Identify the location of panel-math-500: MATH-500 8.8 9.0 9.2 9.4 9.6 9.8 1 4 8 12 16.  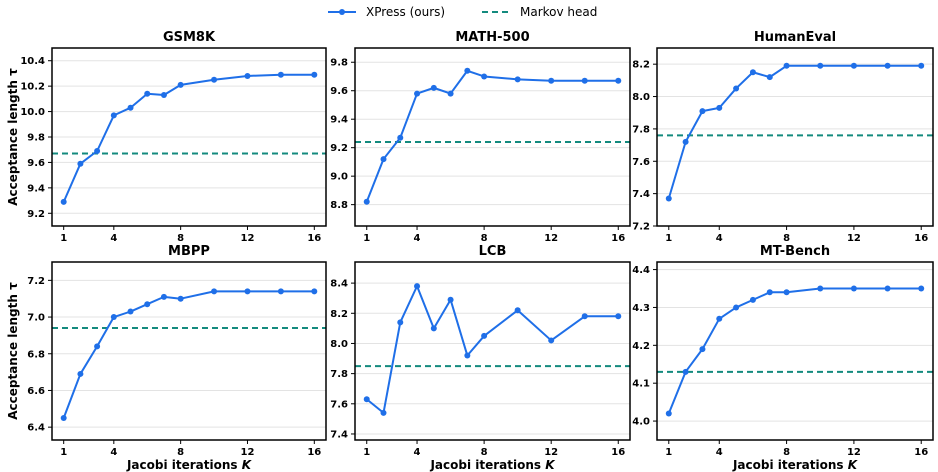
(480, 137).